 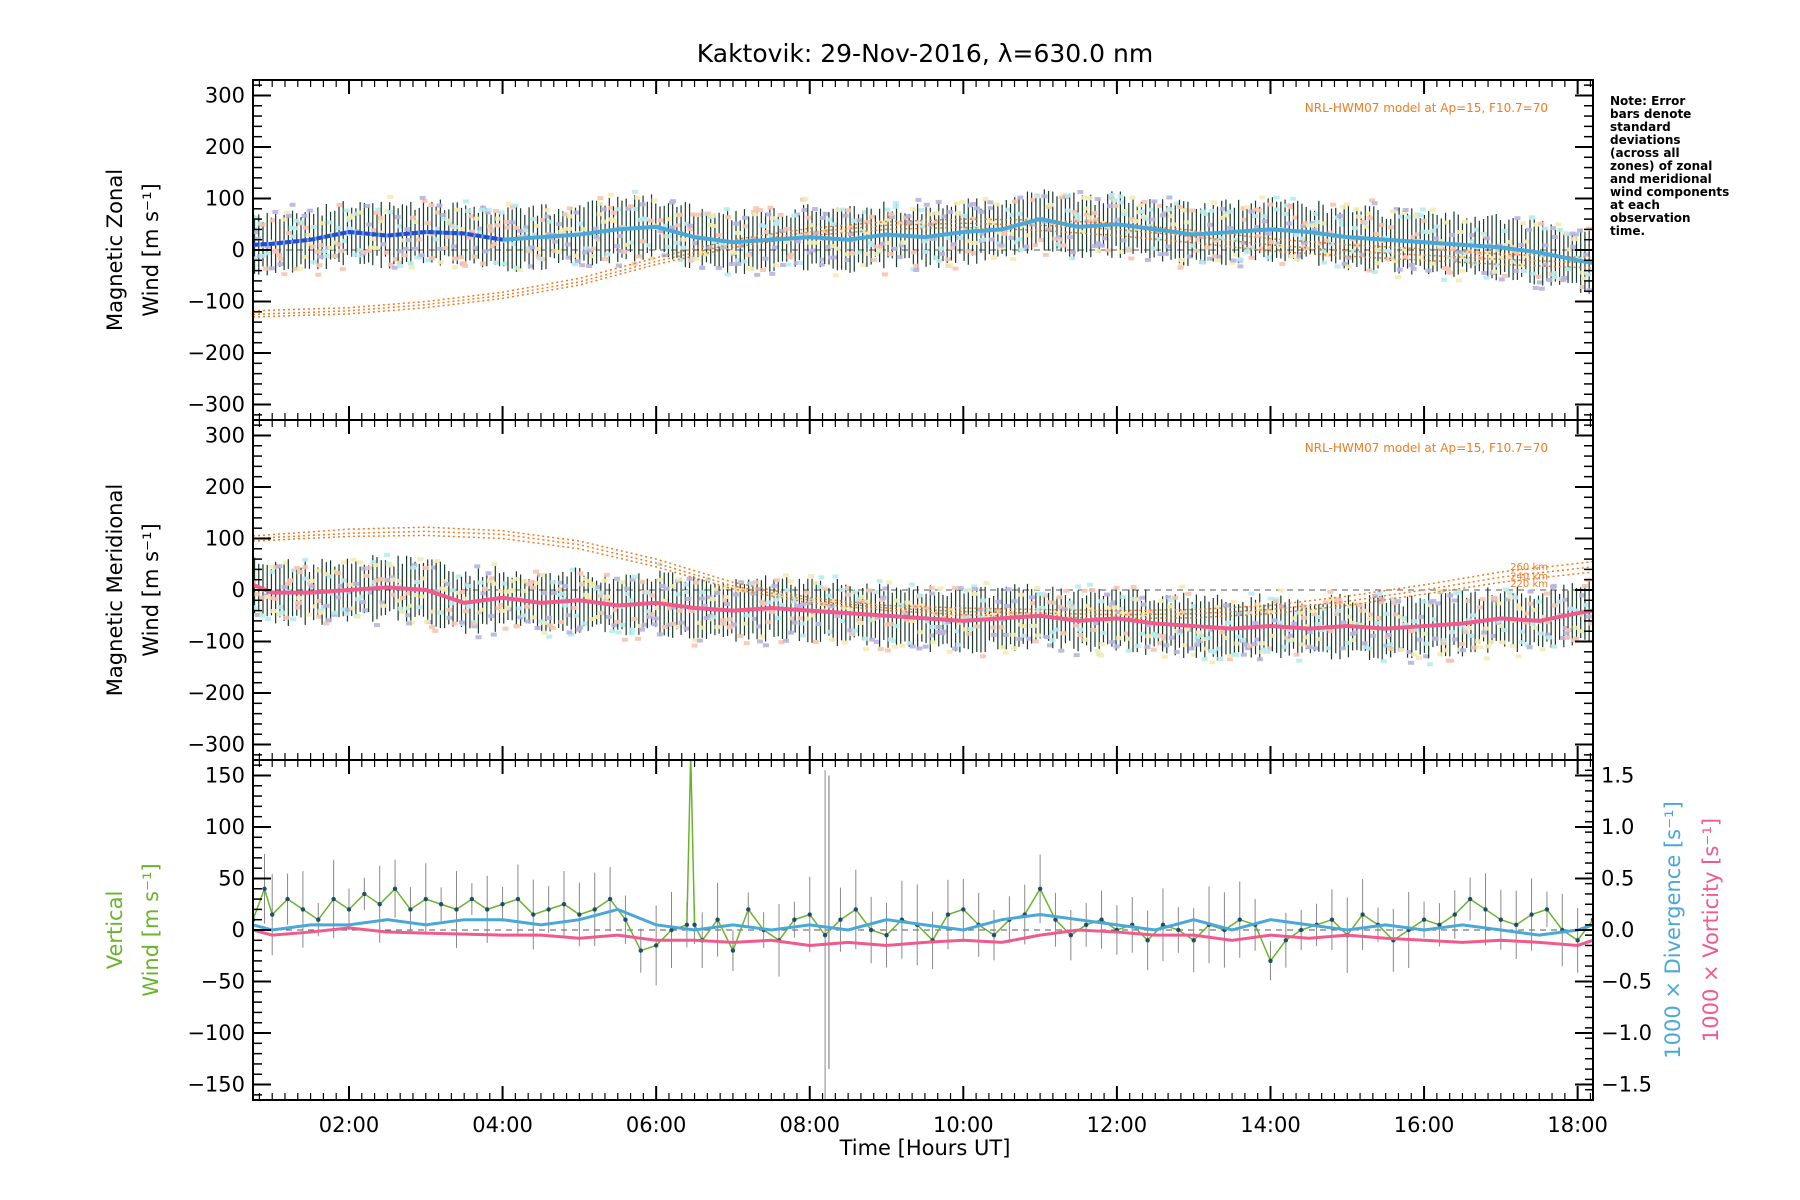 I want to click on zonal-model-curve-240-km, so click(x=923, y=269).